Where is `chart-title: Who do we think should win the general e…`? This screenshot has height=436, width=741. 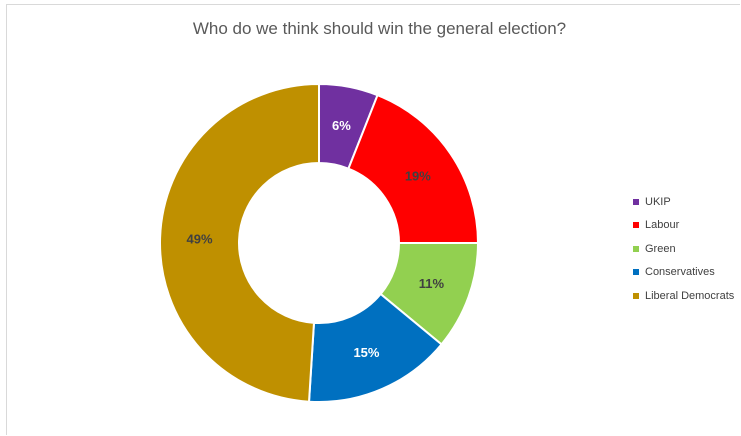
chart-title: Who do we think should win the general e… is located at coordinates (379, 28).